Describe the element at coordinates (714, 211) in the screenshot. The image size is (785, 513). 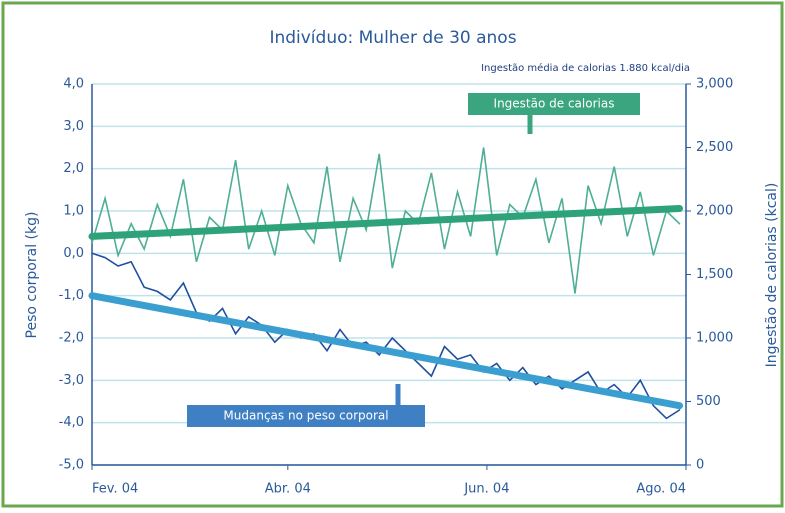
I see `y2-tick-label: 2,000` at that location.